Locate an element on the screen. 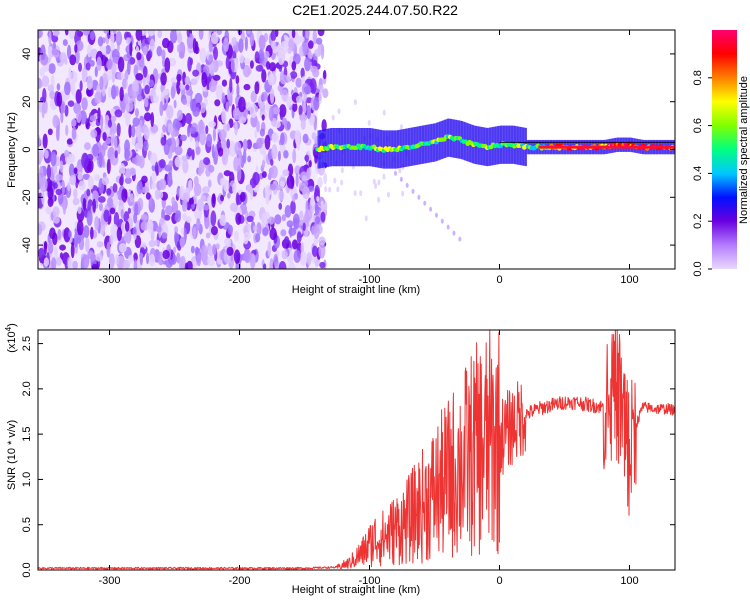 Image resolution: width=750 pixels, height=605 pixels. snr-y-multiplier-close: ) is located at coordinates (12, 325).